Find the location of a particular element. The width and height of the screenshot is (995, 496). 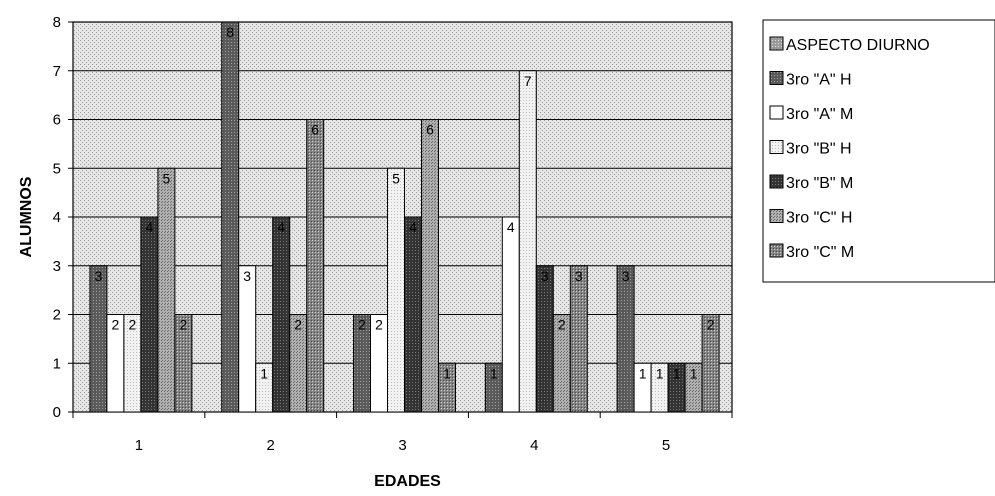

x-axis-title: EDADES is located at coordinates (407, 481).